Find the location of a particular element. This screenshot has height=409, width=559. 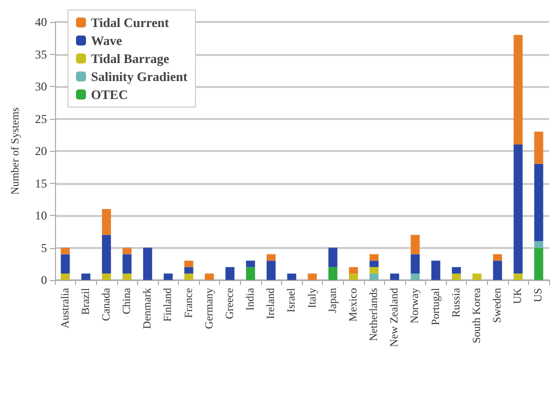

y-tick-label: 10 is located at coordinates (41, 215).